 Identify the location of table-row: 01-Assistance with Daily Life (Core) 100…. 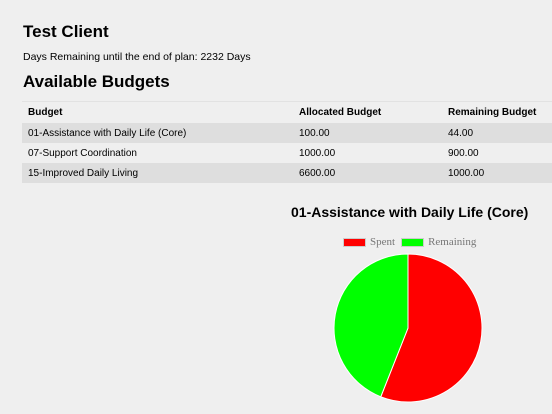
(287, 133).